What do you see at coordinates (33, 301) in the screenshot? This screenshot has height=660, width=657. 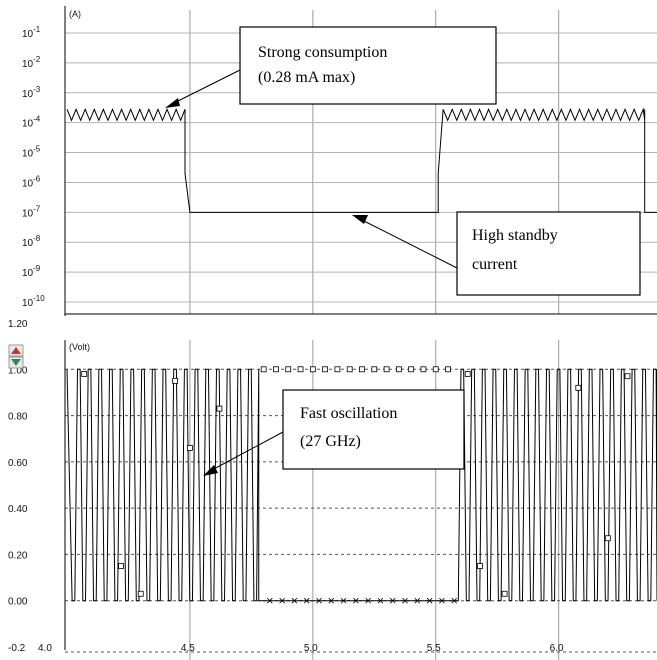 I see `y-tick-label: 10⁻¹⁰` at bounding box center [33, 301].